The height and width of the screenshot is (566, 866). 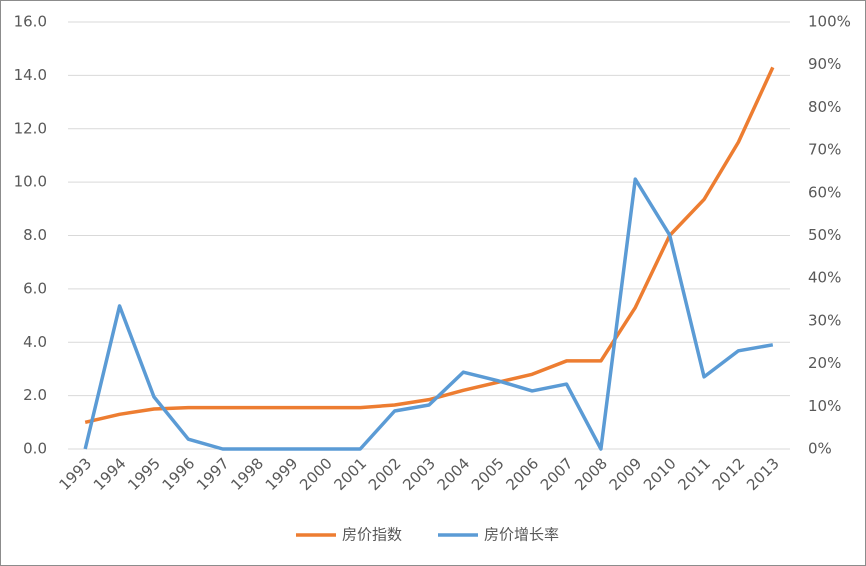 What do you see at coordinates (35, 449) in the screenshot?
I see `y-tick-label: 0.0` at bounding box center [35, 449].